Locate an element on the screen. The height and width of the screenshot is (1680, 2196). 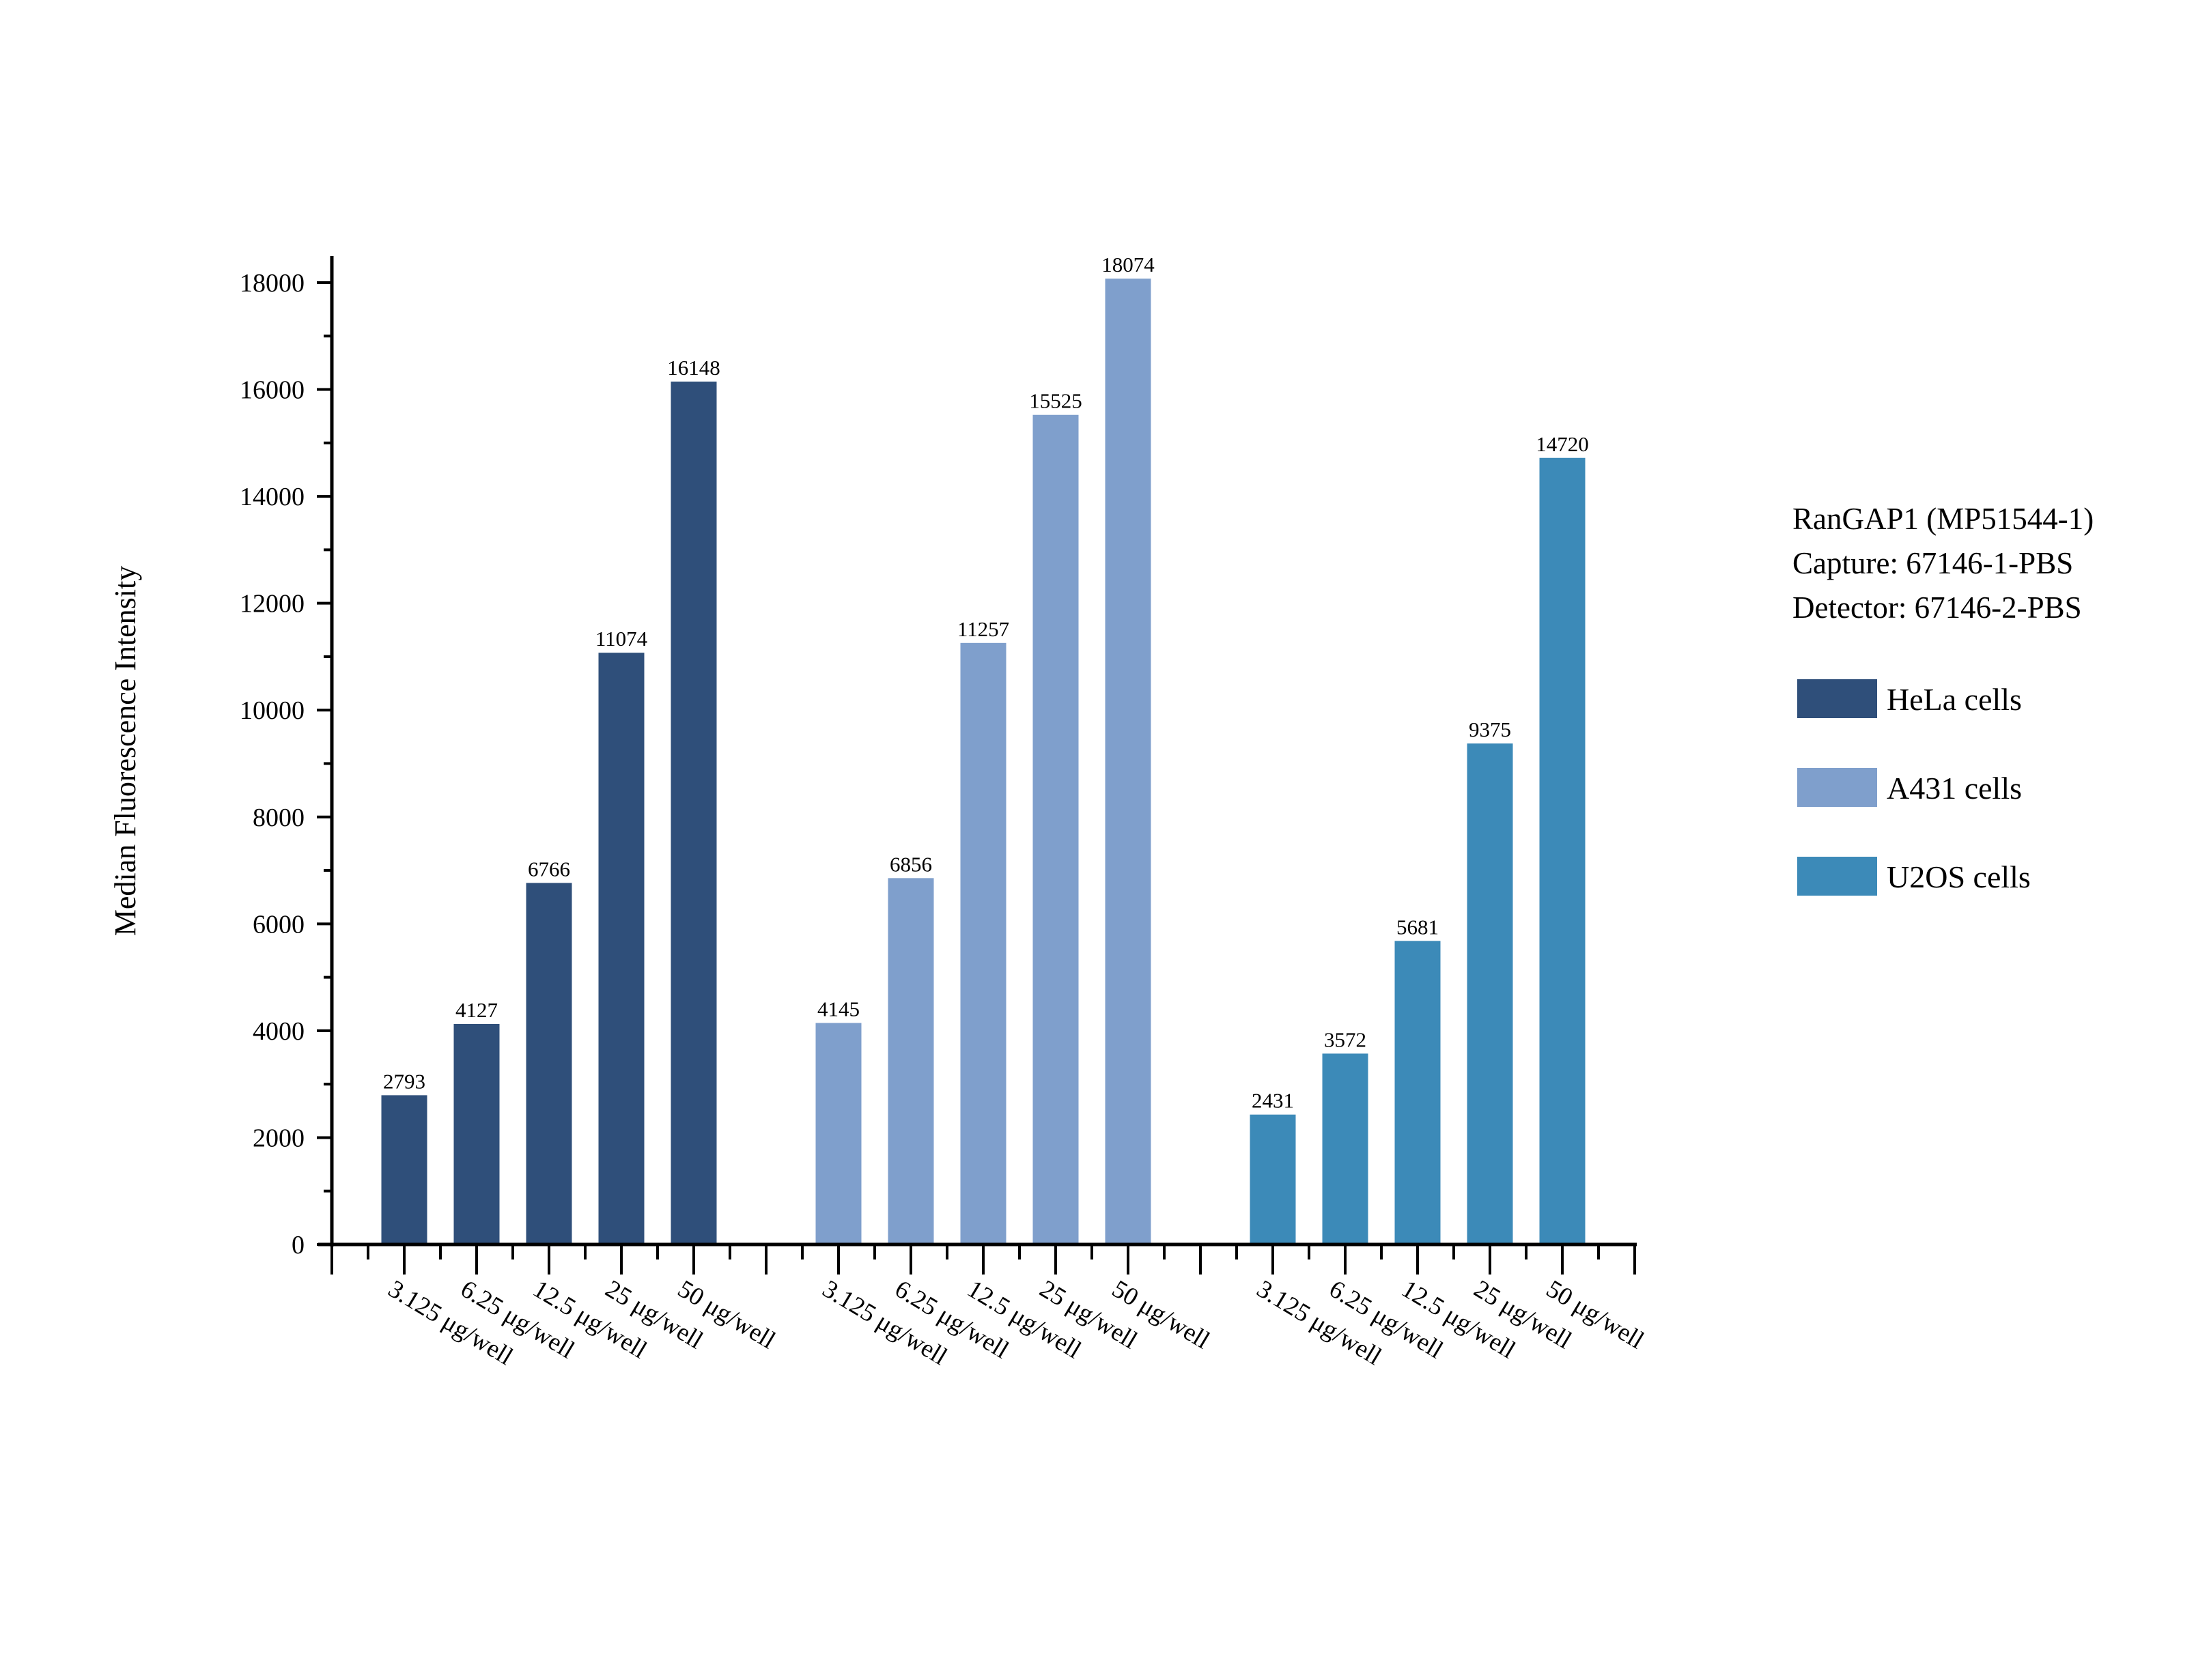
y-tick-label: 4000 is located at coordinates (279, 1031).